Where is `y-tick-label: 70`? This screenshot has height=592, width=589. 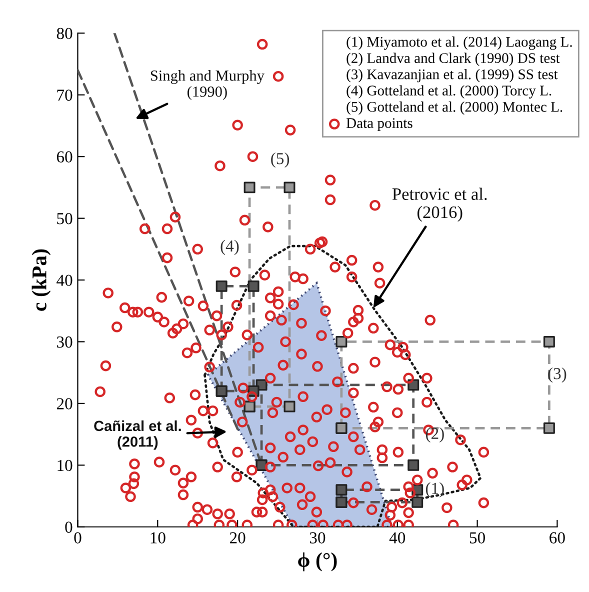
y-tick-label: 70 is located at coordinates (64, 95).